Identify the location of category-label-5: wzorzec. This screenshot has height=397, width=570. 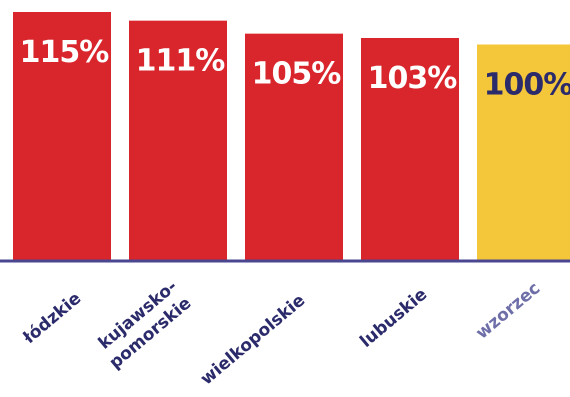
(508, 311).